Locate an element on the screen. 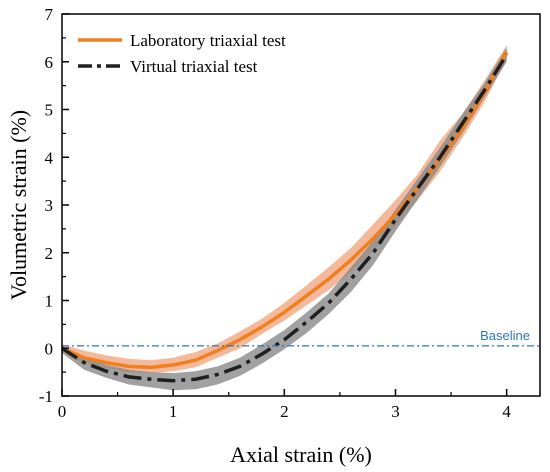 This screenshot has height=472, width=550. y-tick-label: 4 is located at coordinates (49, 157).